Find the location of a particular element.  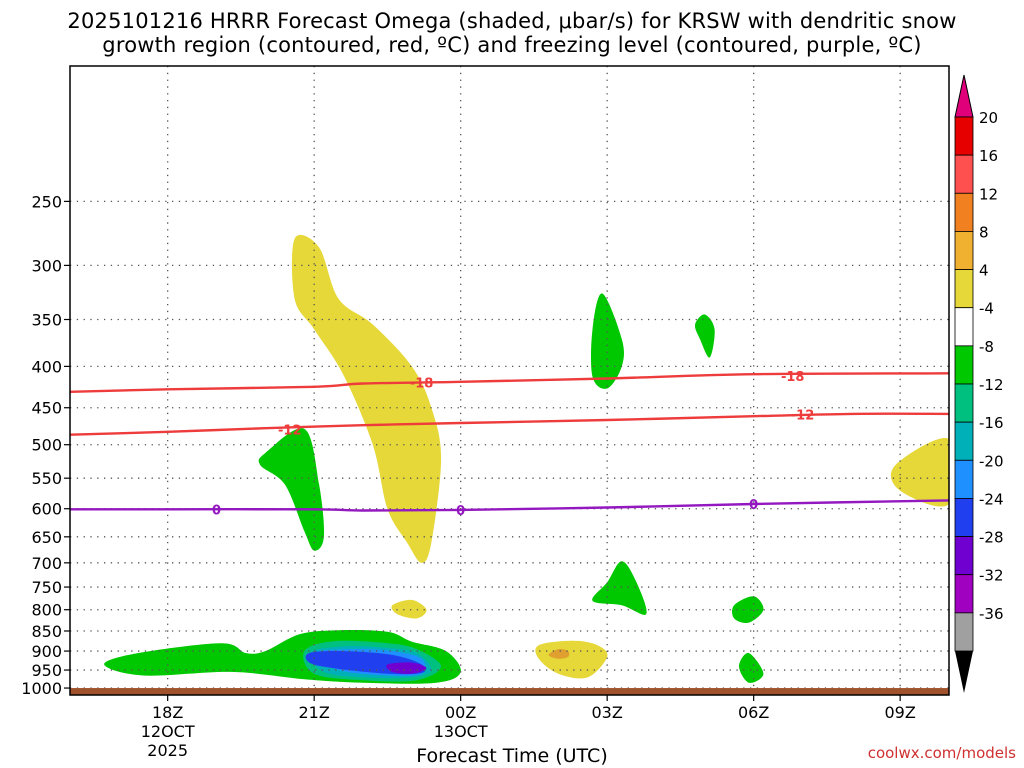

credit-text: coolwx.com/models is located at coordinates (941, 753).